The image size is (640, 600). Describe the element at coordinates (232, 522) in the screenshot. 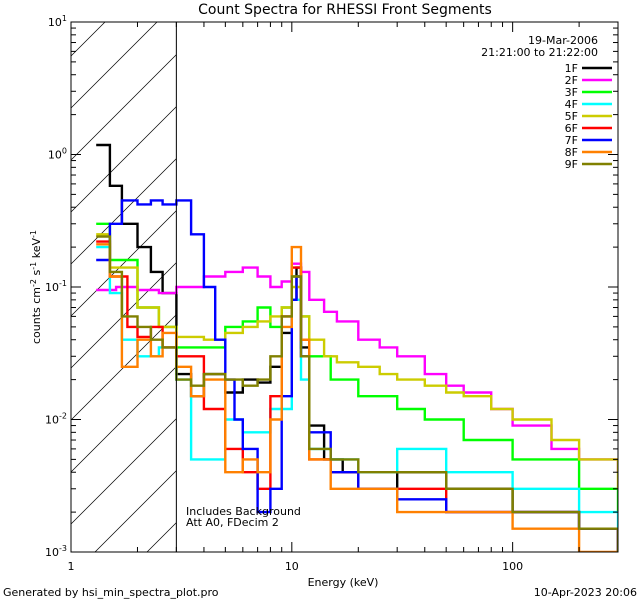

I see `note-attenuator: Att A0, FDecim 2` at that location.